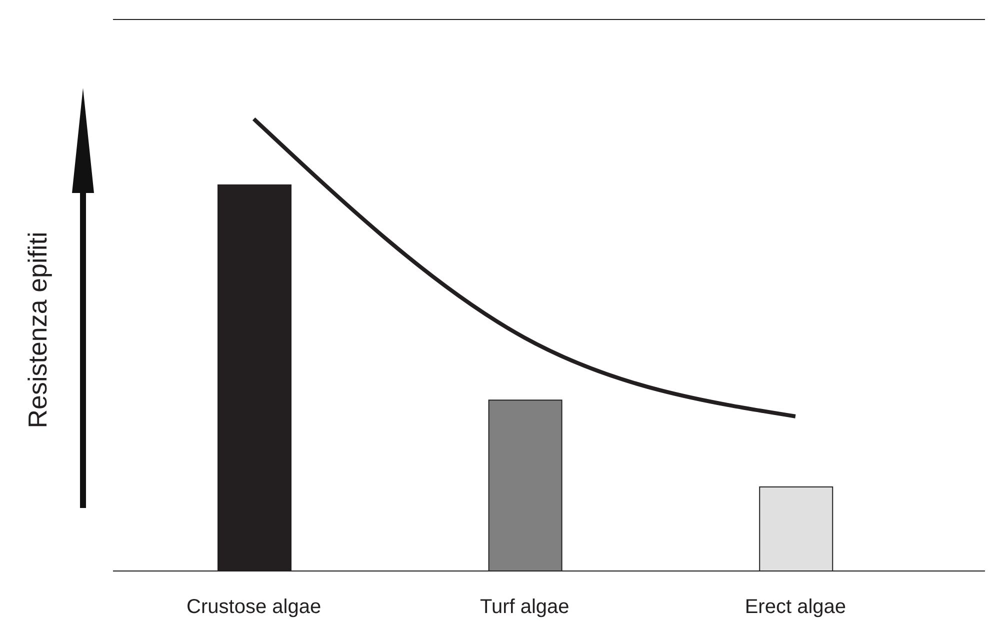 This screenshot has width=996, height=627. What do you see at coordinates (525, 607) in the screenshot?
I see `x-tick-label: Turf algae` at bounding box center [525, 607].